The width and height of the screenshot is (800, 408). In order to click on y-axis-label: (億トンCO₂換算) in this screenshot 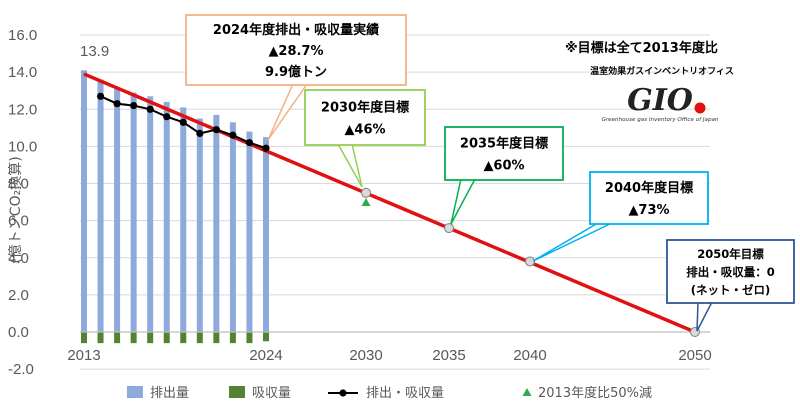, I will do `click(16, 209)`.